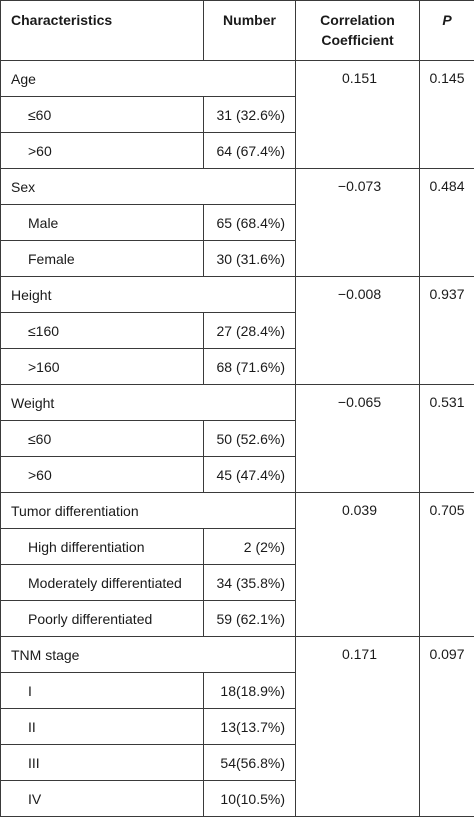 Image resolution: width=474 pixels, height=836 pixels. I want to click on correlation-coefficient-cell: 0.171, so click(357, 726).